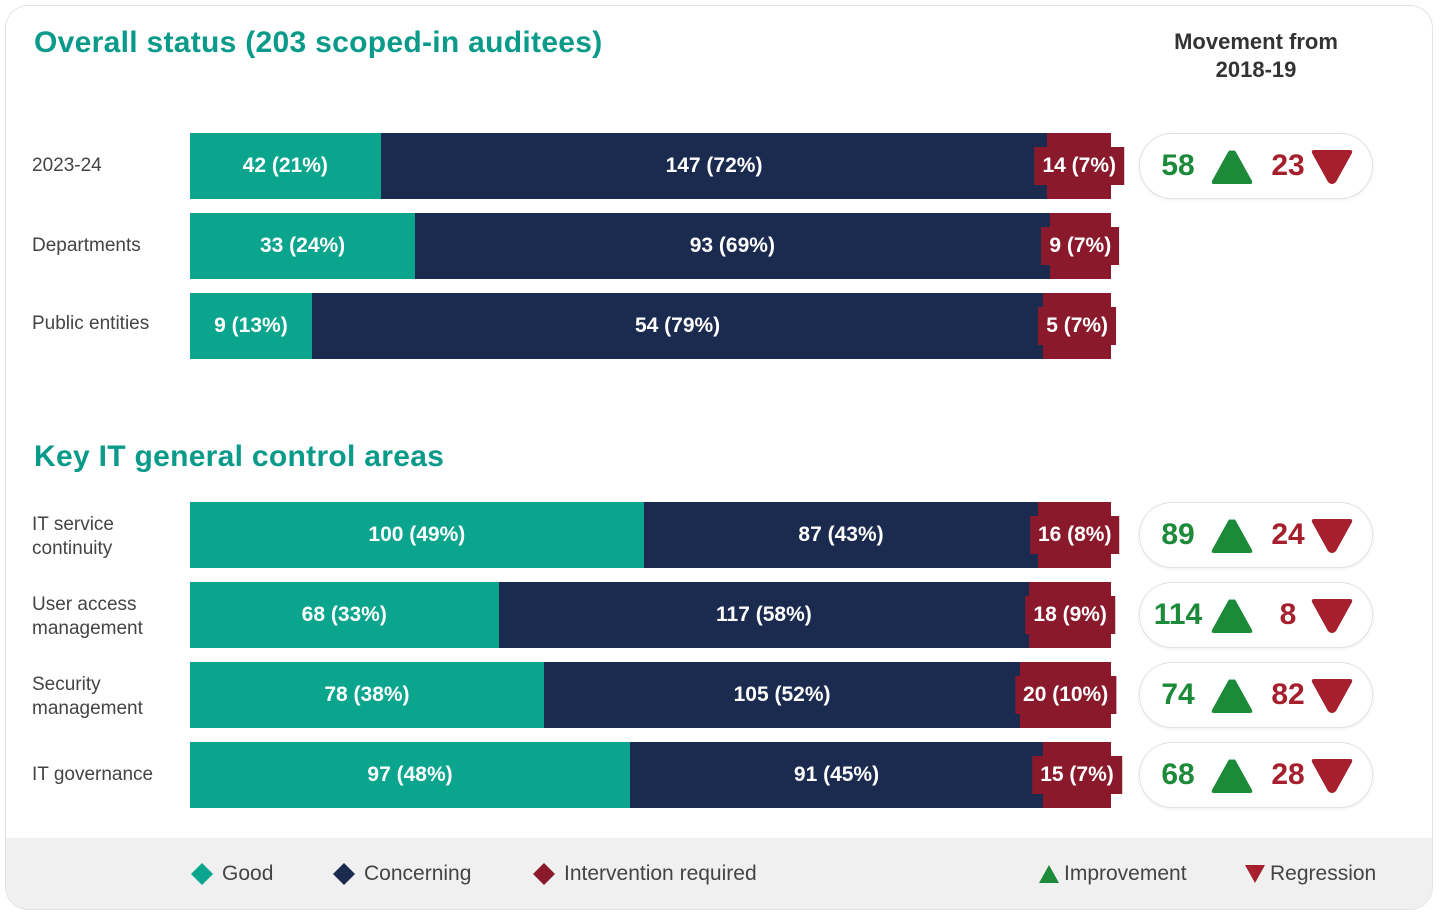  Describe the element at coordinates (1288, 165) in the screenshot. I see `regression-count: 23` at that location.